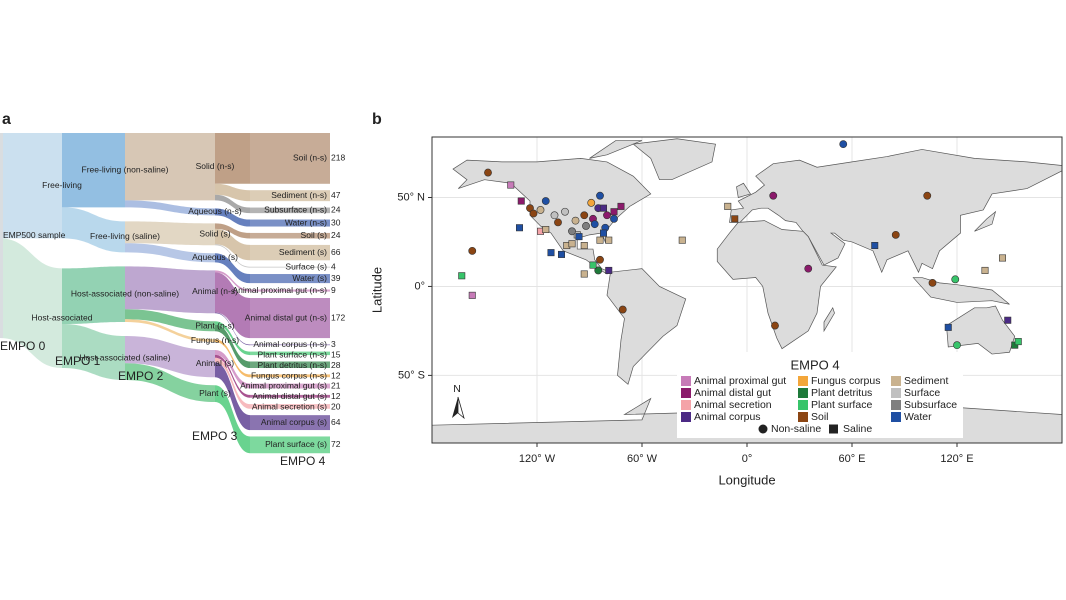  Describe the element at coordinates (918, 417) in the screenshot. I see `legend-label: Water` at that location.